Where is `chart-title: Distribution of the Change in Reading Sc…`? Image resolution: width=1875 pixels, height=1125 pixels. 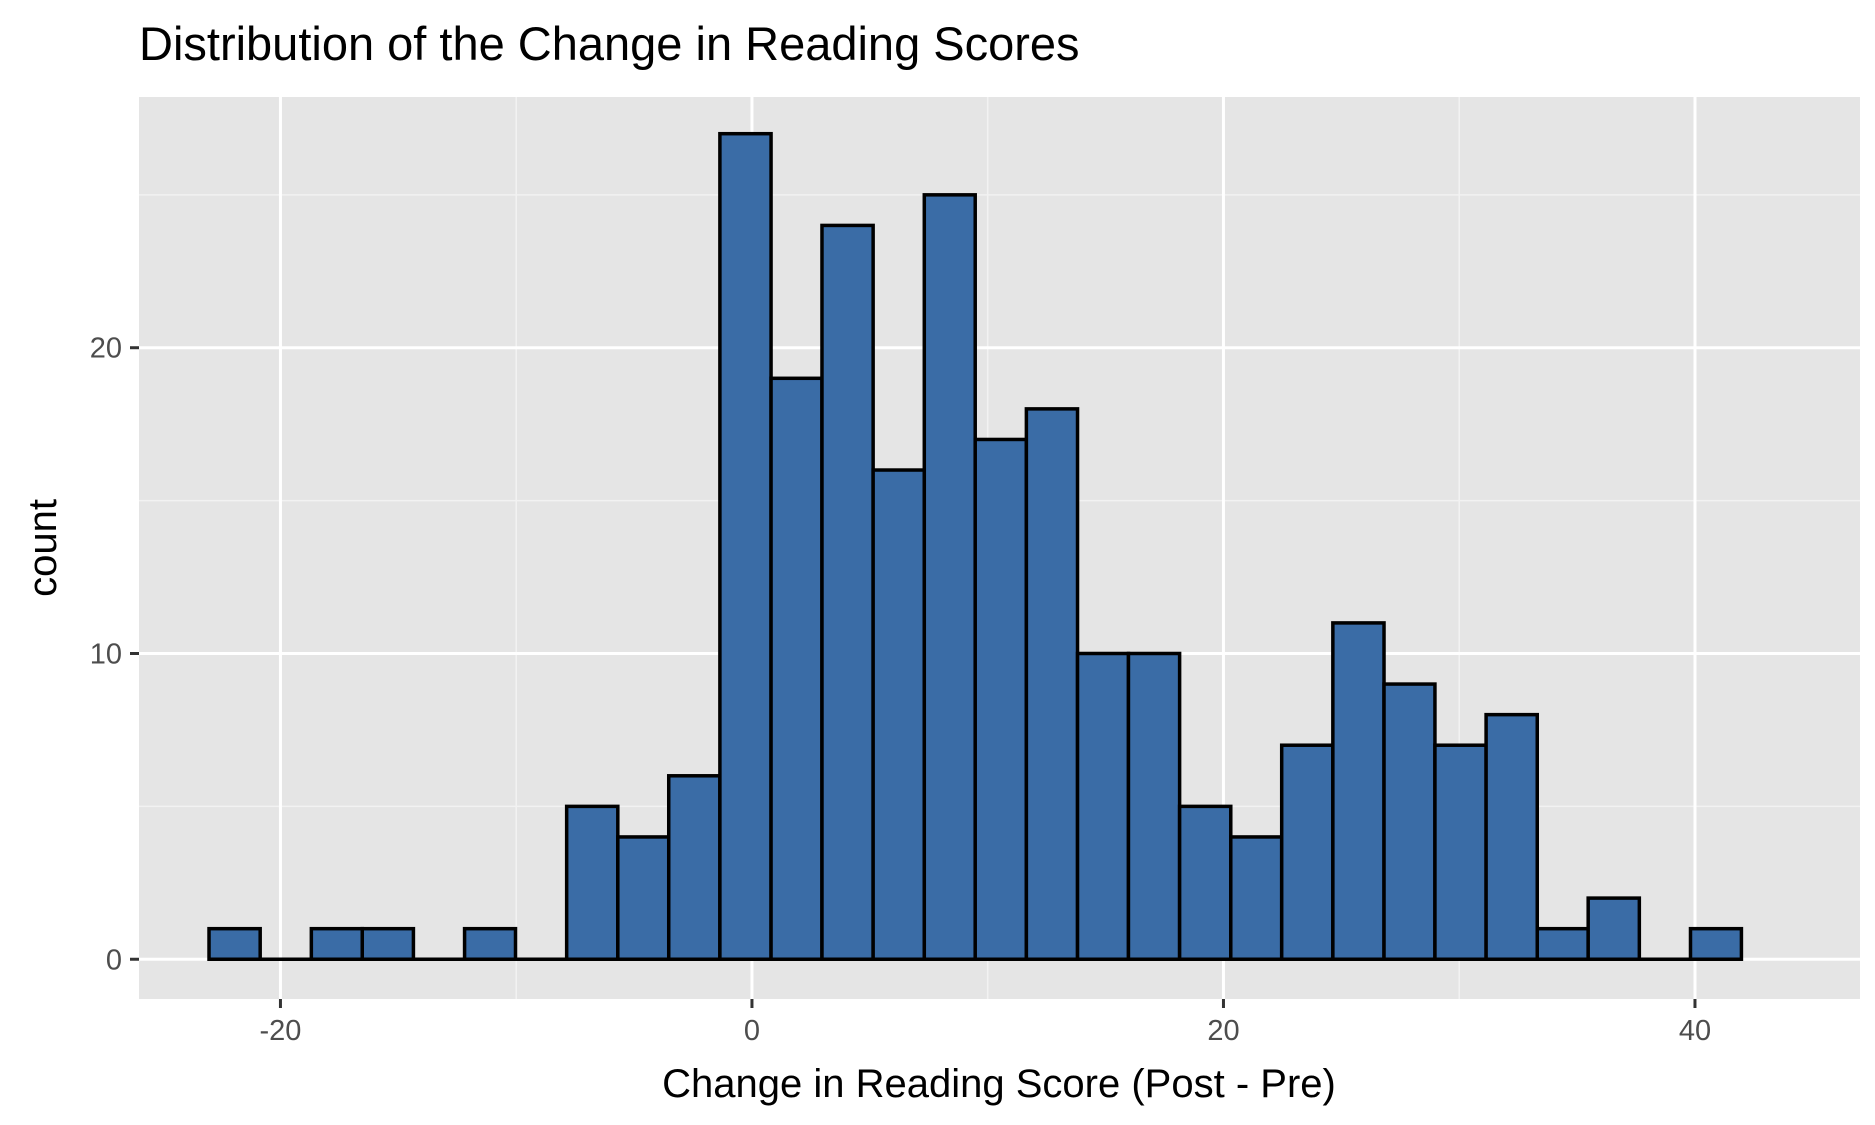
chart-title: Distribution of the Change in Reading Sc… is located at coordinates (609, 43).